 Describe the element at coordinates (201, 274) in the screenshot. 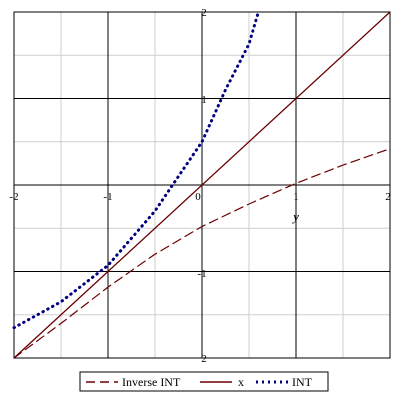

I see `y-tick-label: -1` at that location.